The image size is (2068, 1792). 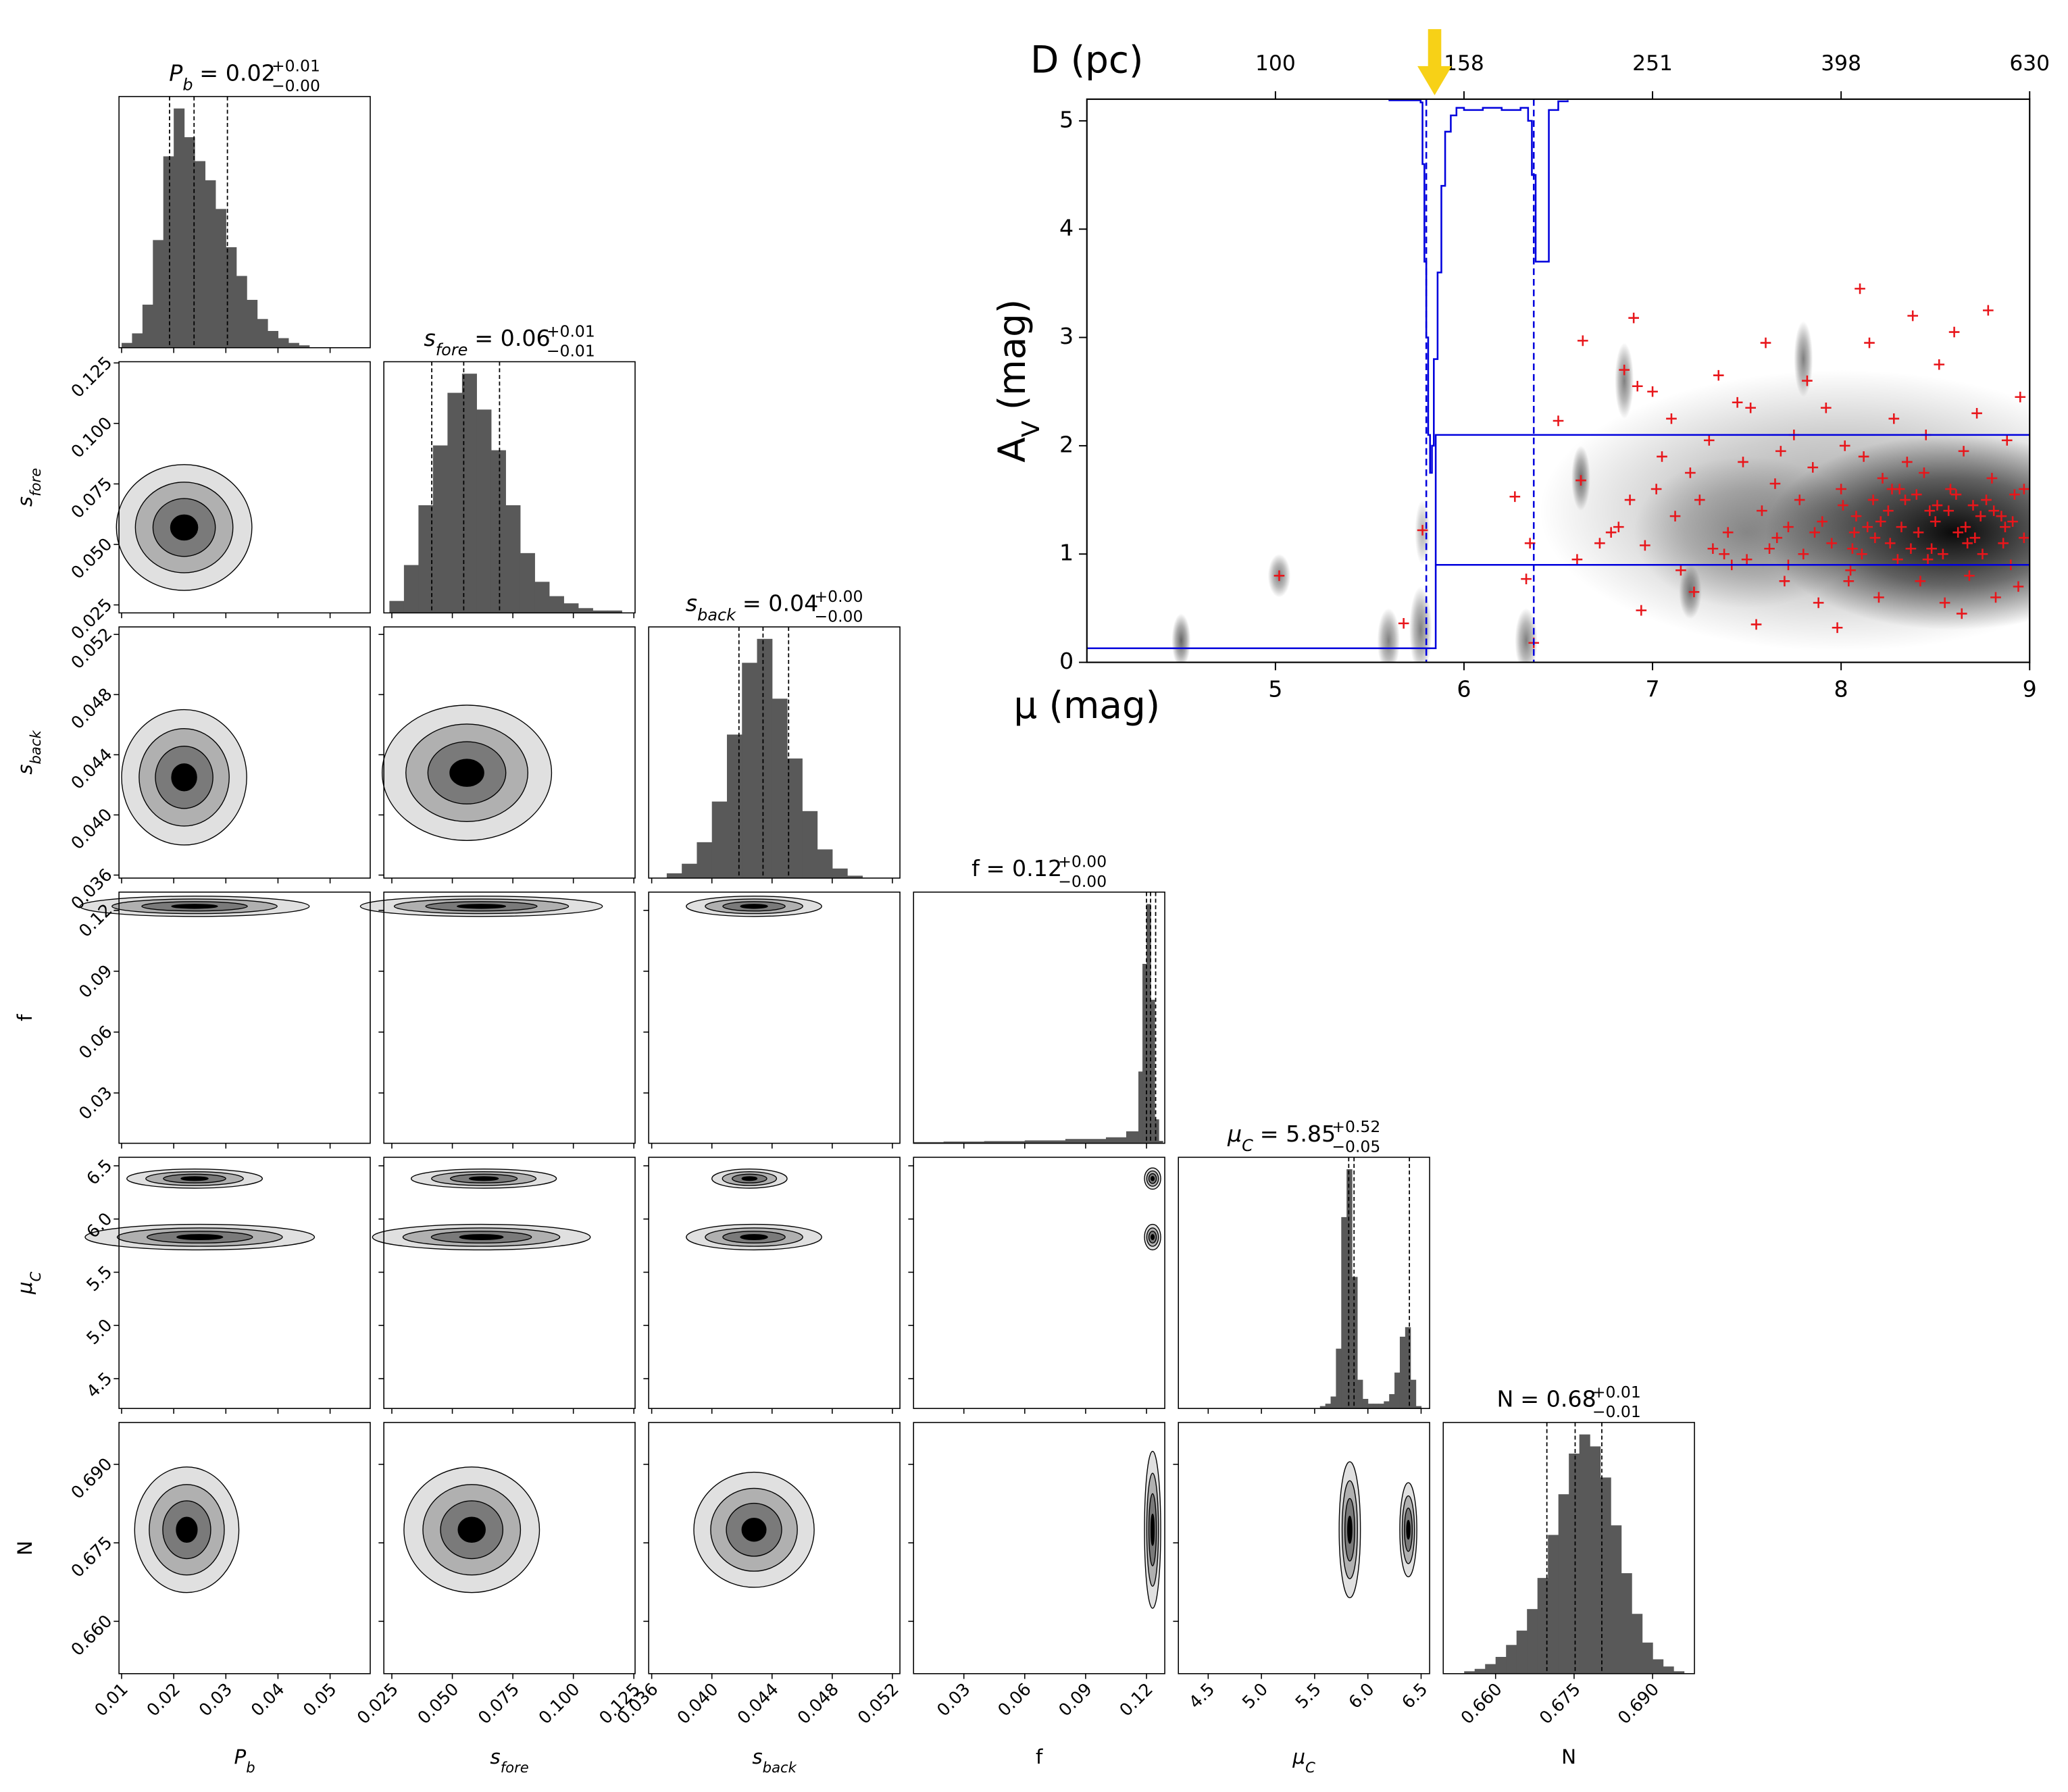 I want to click on title-upper: +0.00, so click(x=838, y=596).